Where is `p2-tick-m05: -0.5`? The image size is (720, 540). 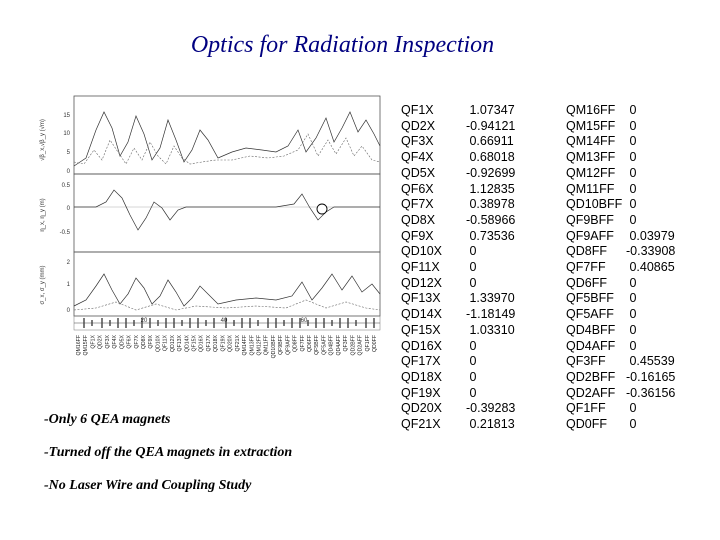
p2-tick-m05: -0.5 is located at coordinates (65, 233).